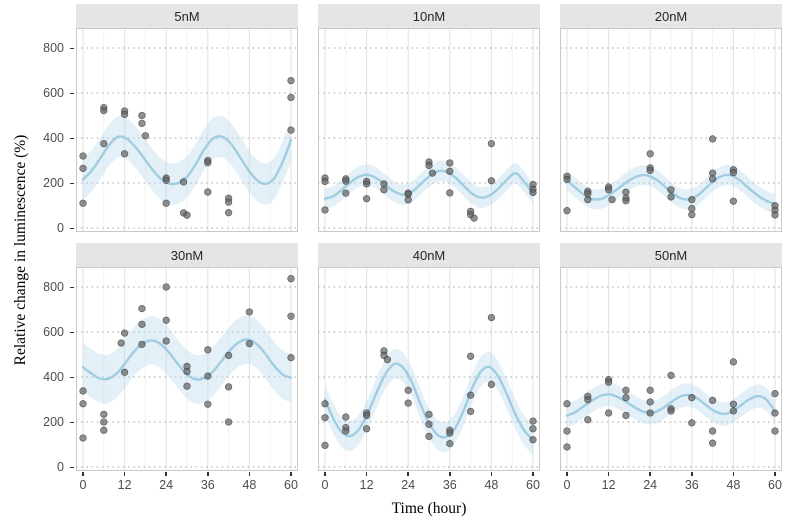 This screenshot has height=523, width=787. I want to click on facet-plot-5nM, so click(187, 130).